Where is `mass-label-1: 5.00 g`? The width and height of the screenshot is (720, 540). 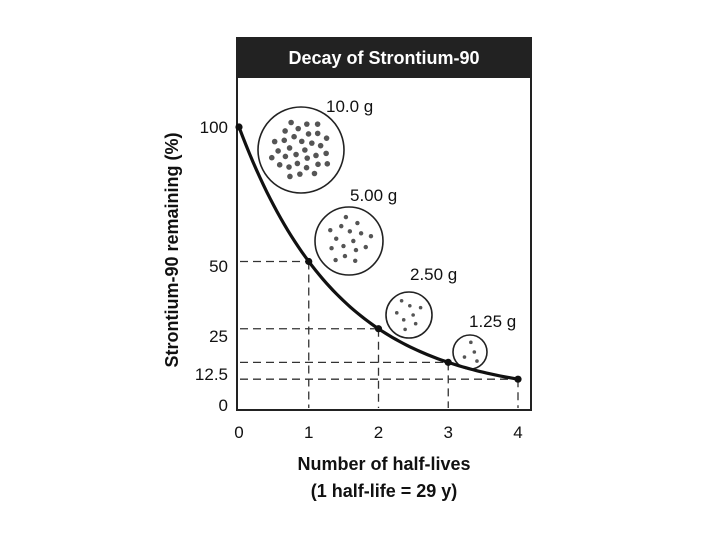
mass-label-1: 5.00 g is located at coordinates (373, 195).